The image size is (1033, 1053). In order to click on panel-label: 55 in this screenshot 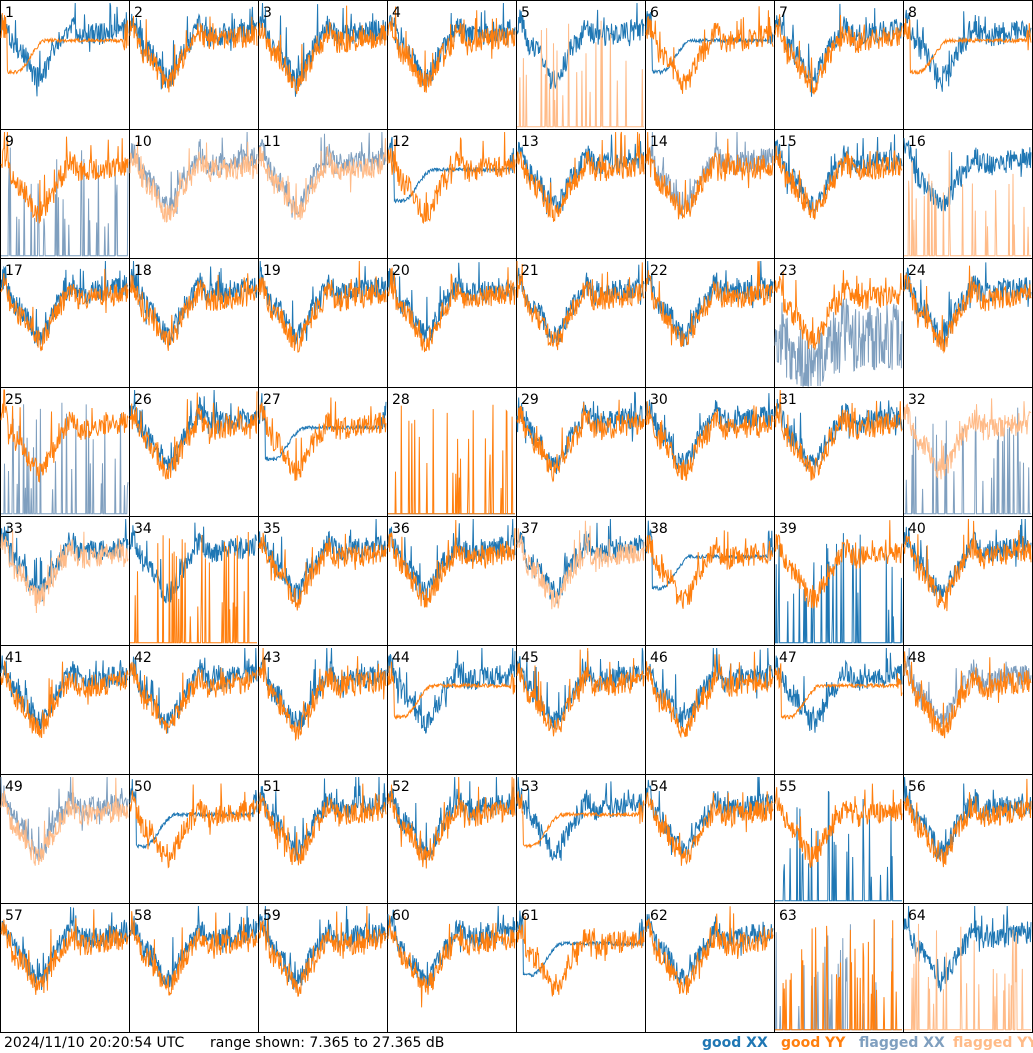, I will do `click(788, 787)`.